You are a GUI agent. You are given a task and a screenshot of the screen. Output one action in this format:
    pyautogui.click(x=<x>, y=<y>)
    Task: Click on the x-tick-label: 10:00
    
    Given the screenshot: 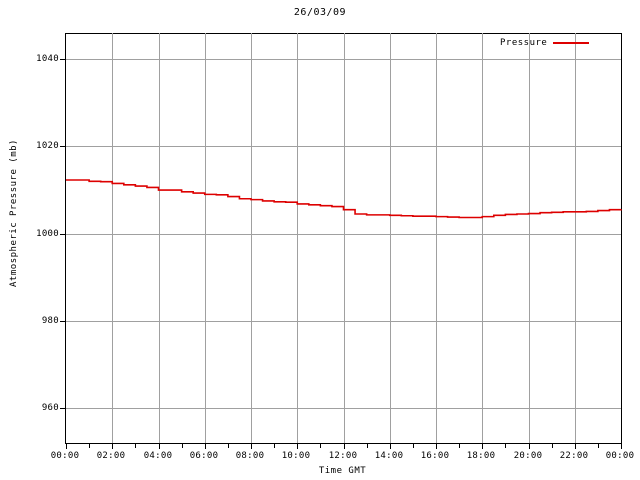 What is the action you would take?
    pyautogui.click(x=296, y=456)
    